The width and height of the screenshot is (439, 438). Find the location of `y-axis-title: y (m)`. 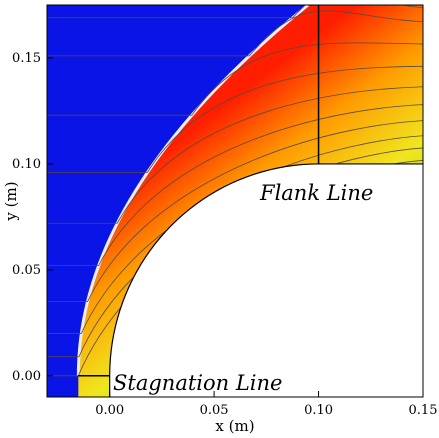

y-axis-title: y (m) is located at coordinates (11, 201).